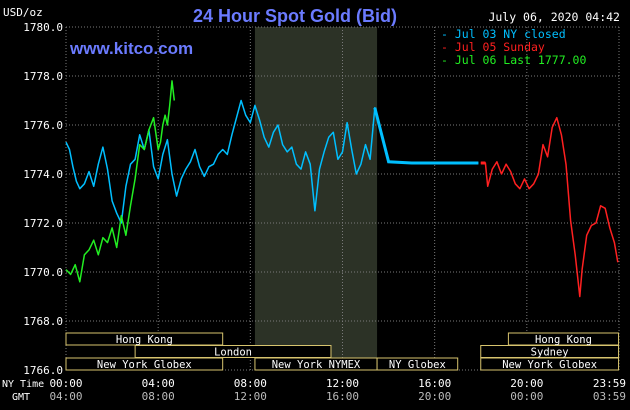 The image size is (630, 410). I want to click on x-tick-label-ny: 12:00, so click(342, 383).